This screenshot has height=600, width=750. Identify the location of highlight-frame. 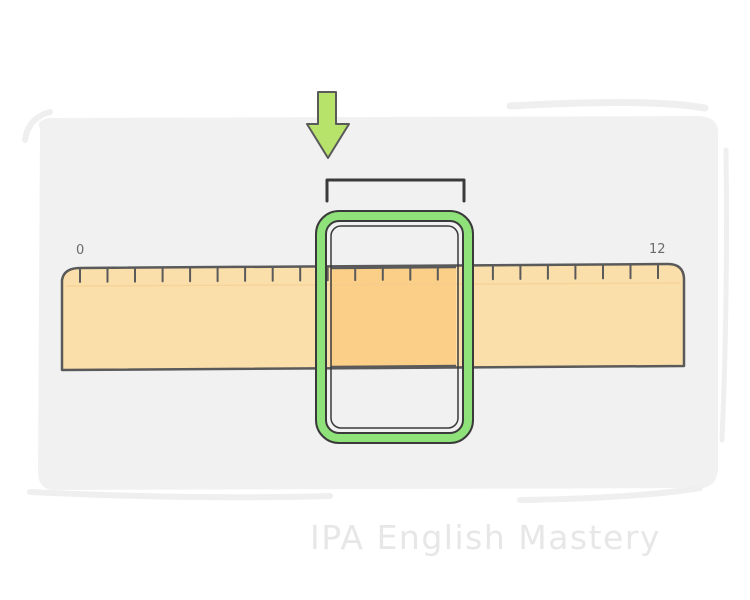
(394, 327).